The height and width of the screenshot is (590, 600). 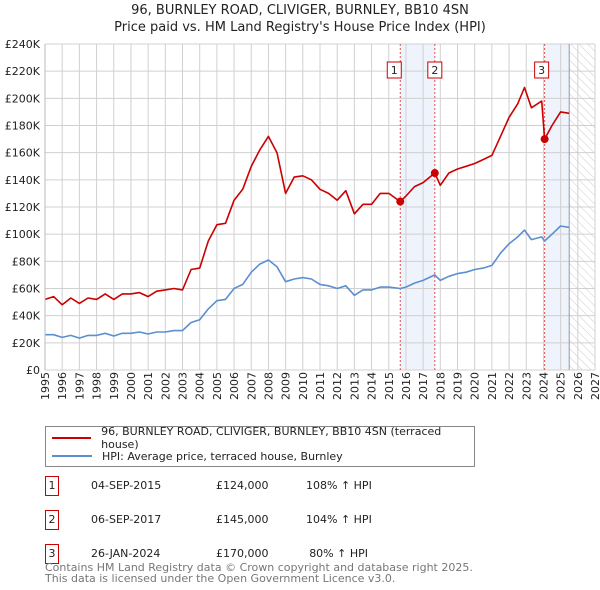 What do you see at coordinates (23, 153) in the screenshot?
I see `y-tick-label: £160K` at bounding box center [23, 153].